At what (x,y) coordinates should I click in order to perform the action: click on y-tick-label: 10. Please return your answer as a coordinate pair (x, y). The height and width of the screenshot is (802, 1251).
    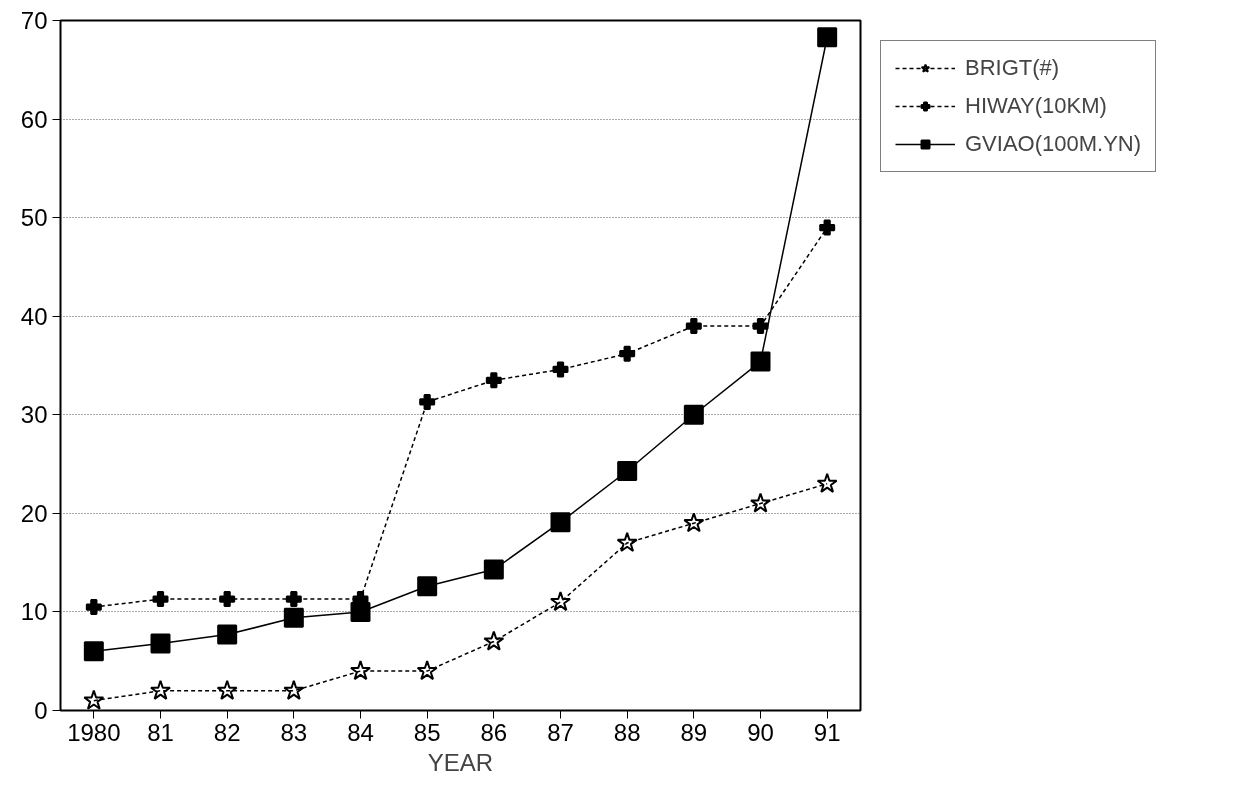
    Looking at the image, I should click on (34, 612).